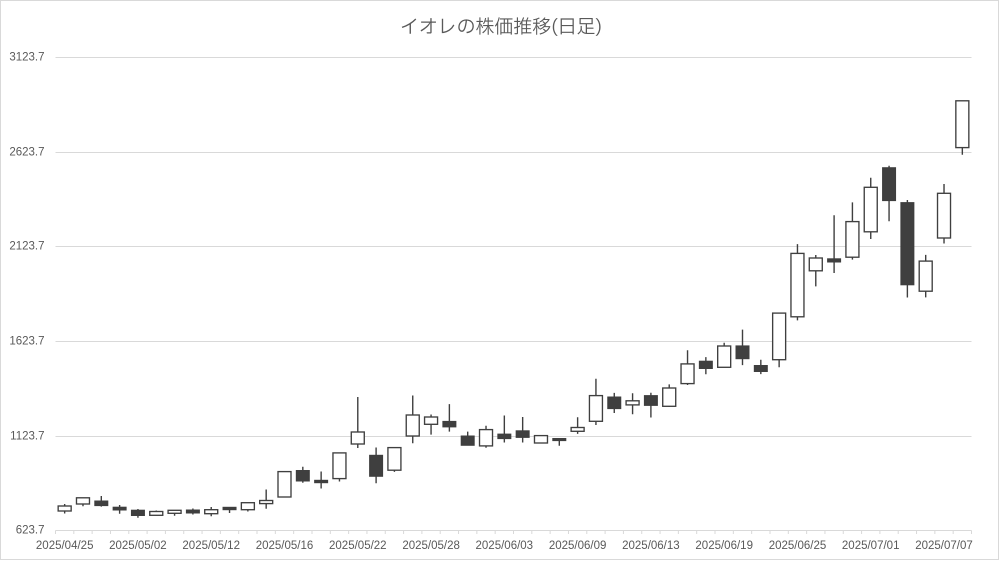 The width and height of the screenshot is (1000, 561). Describe the element at coordinates (871, 546) in the screenshot. I see `svg-text: 2025/07/01` at that location.